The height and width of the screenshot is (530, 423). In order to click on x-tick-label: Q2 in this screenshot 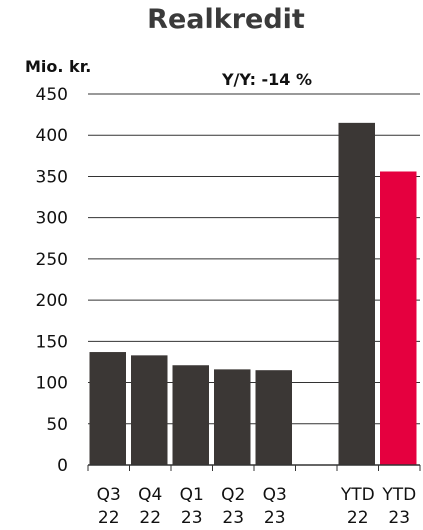, I will do `click(233, 495)`.